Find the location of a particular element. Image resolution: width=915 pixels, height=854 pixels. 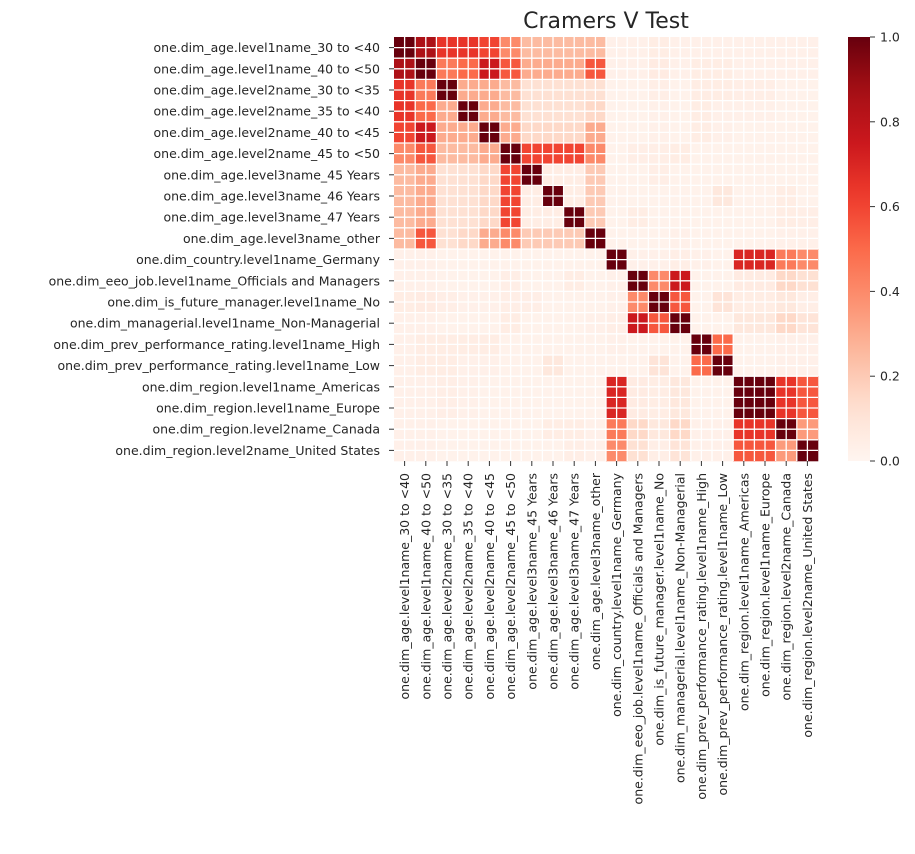

x-tick-label: one.dim_region.level1name_Americas is located at coordinates (743, 592).